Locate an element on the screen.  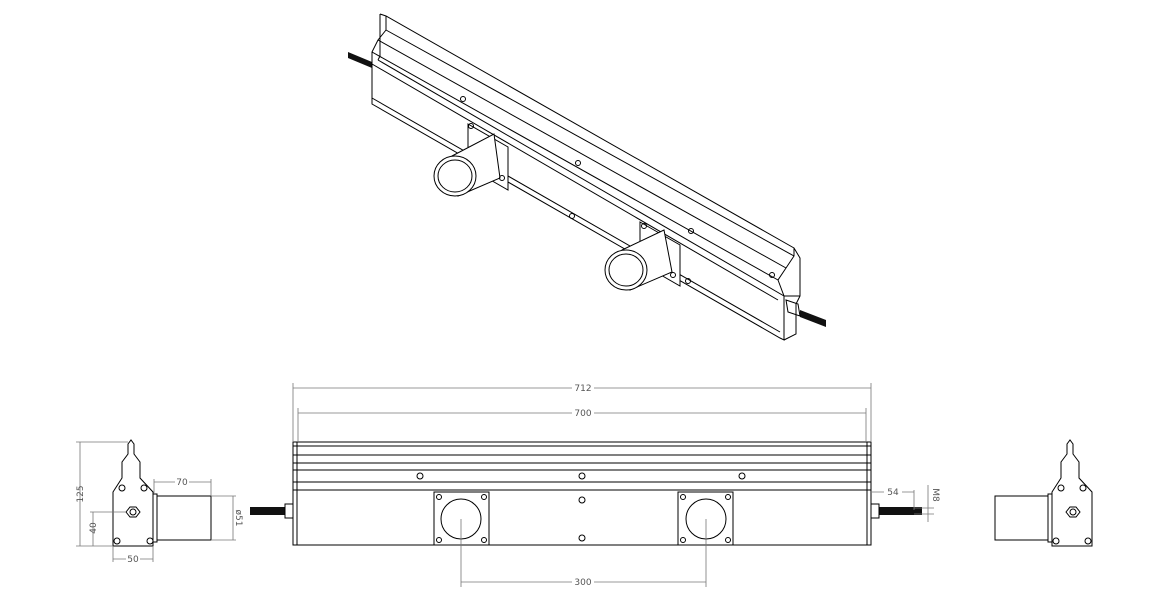
body-outline is located at coordinates (582, 493).